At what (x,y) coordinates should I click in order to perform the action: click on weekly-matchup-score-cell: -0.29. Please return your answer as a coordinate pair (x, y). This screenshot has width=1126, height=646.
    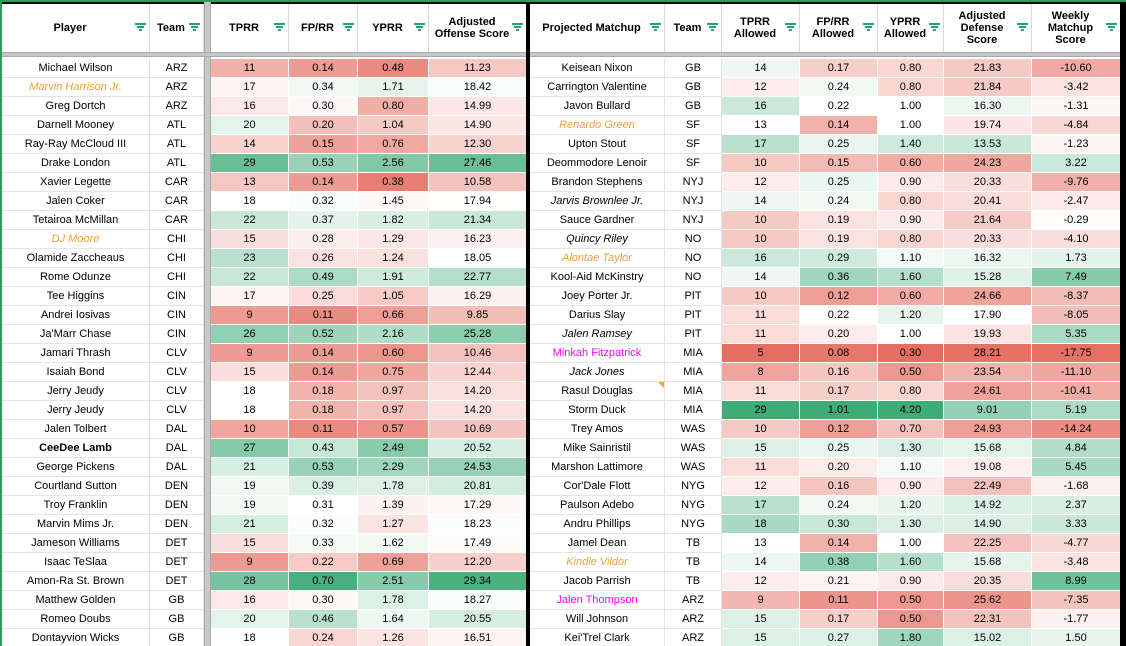
    Looking at the image, I should click on (1076, 220).